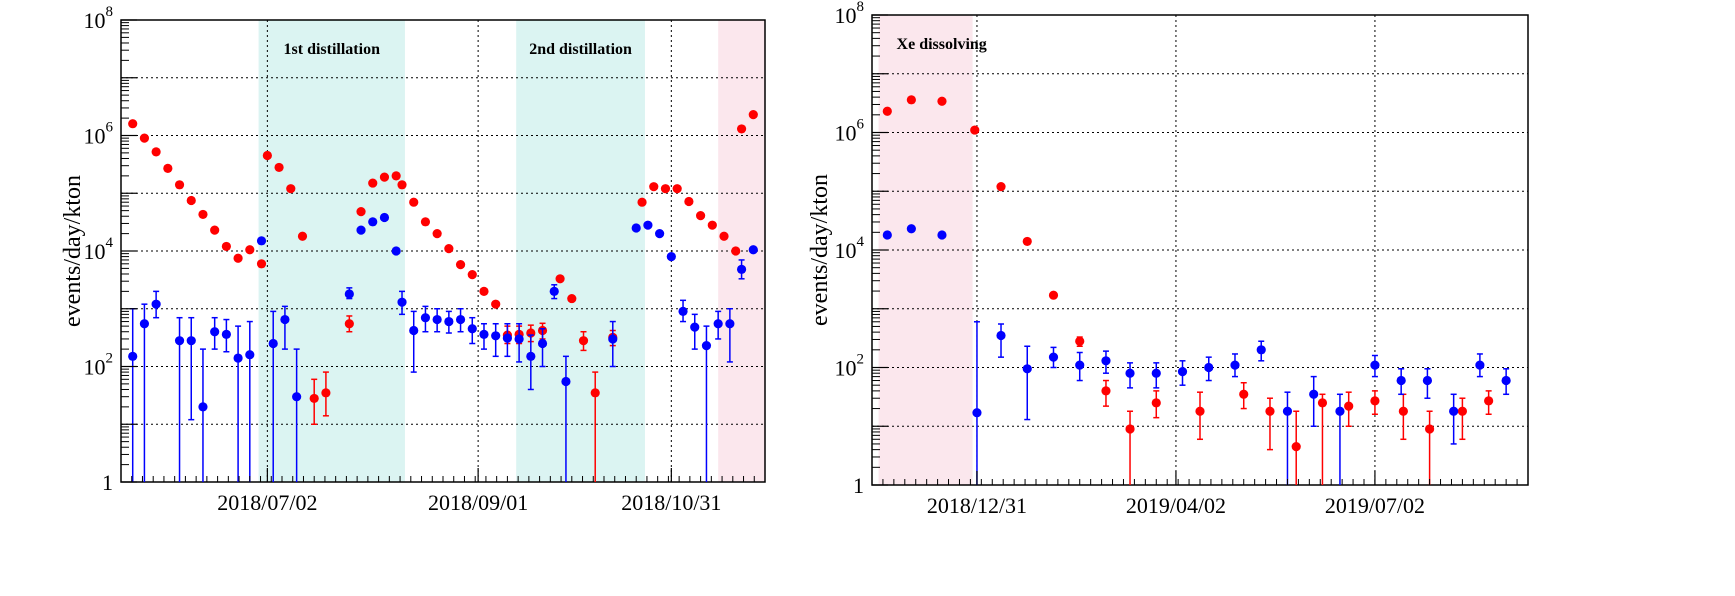 This screenshot has width=1735, height=596. I want to click on period-label: 2nd distillation, so click(580, 49).